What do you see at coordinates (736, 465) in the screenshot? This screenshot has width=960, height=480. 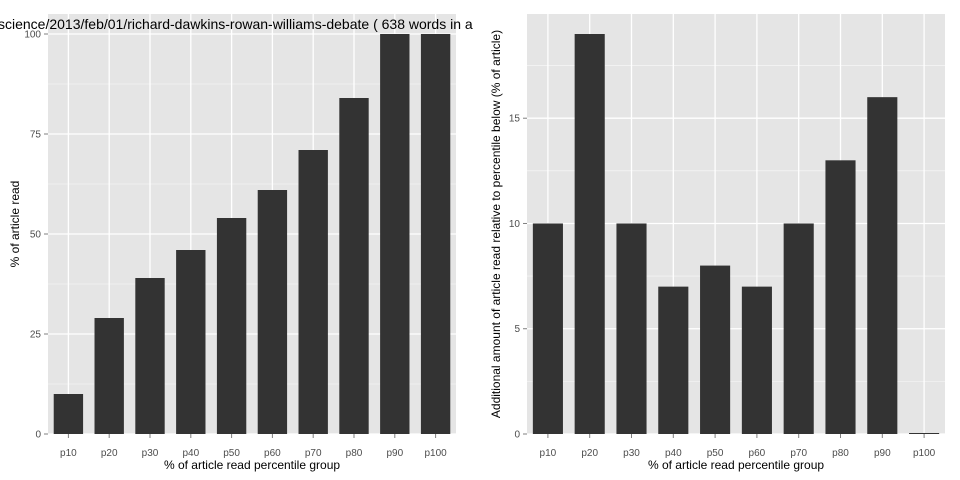 I see `x-axis-label-right: % of article read percentile group` at bounding box center [736, 465].